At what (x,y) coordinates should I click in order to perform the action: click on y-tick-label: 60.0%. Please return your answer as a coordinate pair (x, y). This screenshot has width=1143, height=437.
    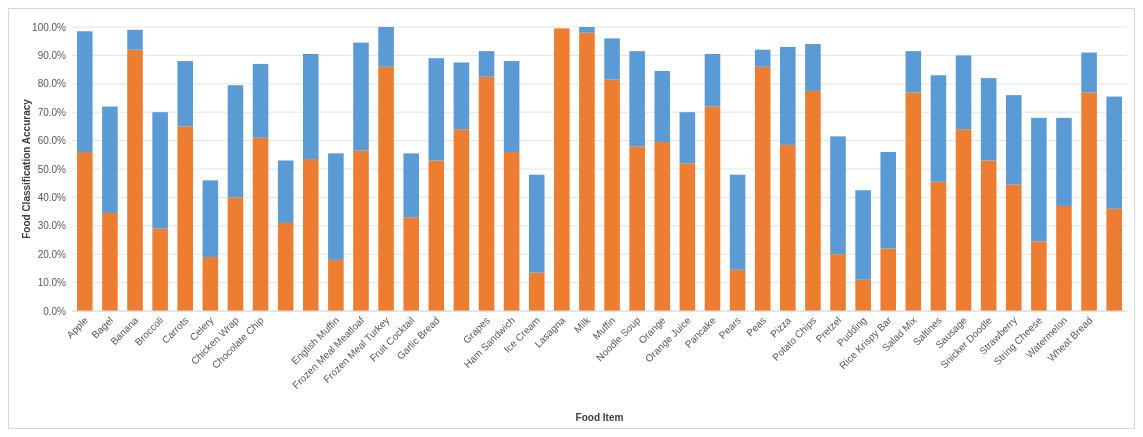
    Looking at the image, I should click on (52, 141).